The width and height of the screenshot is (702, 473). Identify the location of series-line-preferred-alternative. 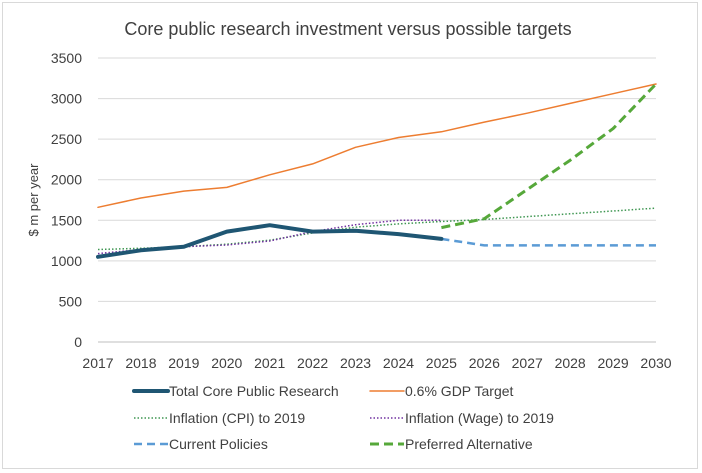
(549, 156).